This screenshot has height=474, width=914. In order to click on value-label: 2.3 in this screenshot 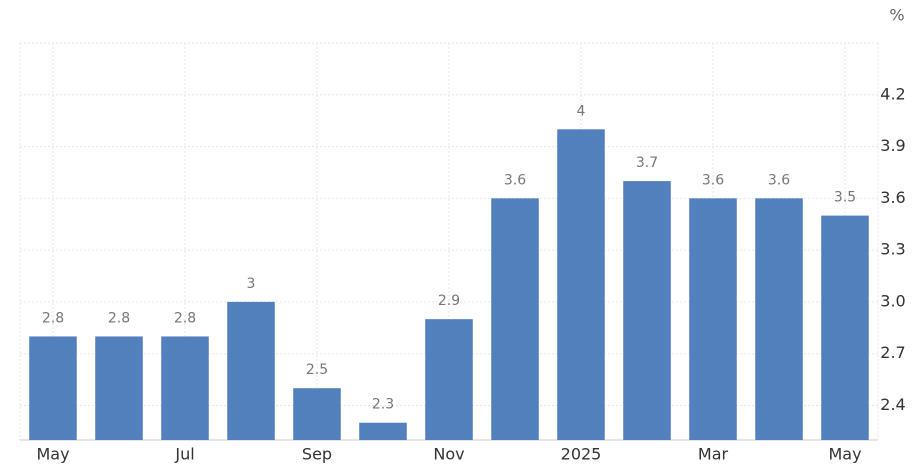, I will do `click(383, 405)`.